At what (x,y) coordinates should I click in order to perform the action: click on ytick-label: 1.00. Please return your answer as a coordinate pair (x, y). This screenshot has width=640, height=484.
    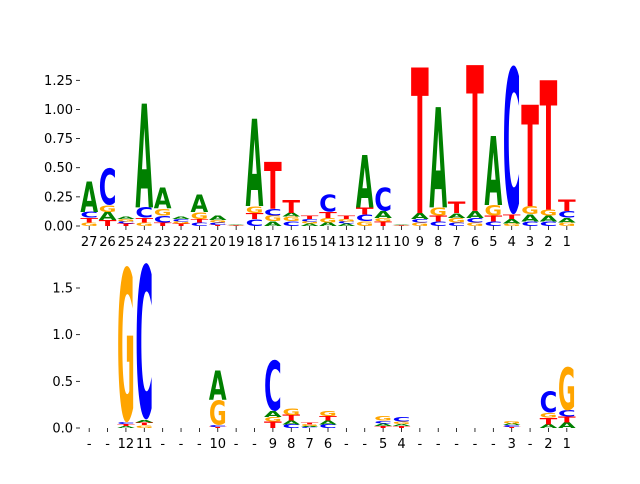
    Looking at the image, I should click on (58, 110).